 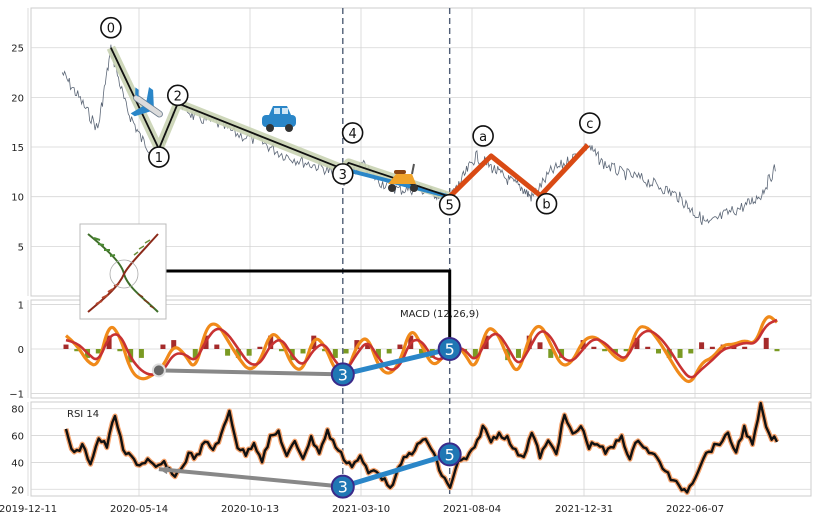 I want to click on price-y-tick-label: 25, so click(x=17, y=49).